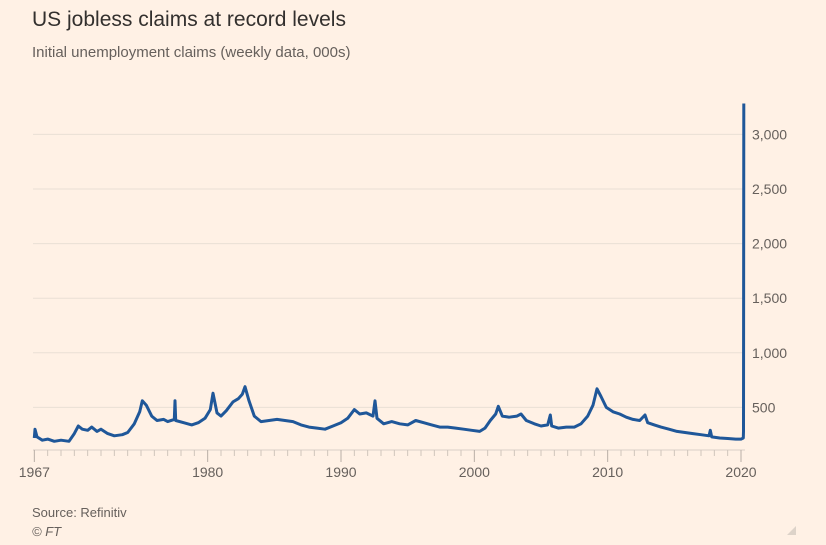 Image resolution: width=826 pixels, height=545 pixels. What do you see at coordinates (769, 298) in the screenshot?
I see `y-tick-label: 1,500` at bounding box center [769, 298].